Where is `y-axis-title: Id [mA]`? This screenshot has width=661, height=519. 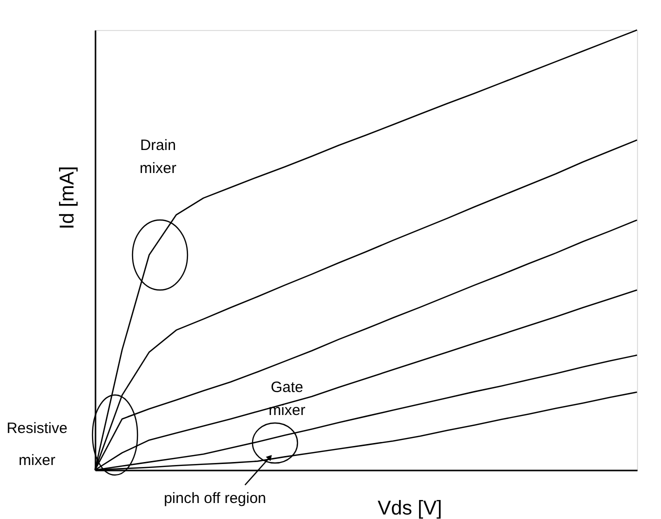 y-axis-title: Id [mA] is located at coordinates (67, 198).